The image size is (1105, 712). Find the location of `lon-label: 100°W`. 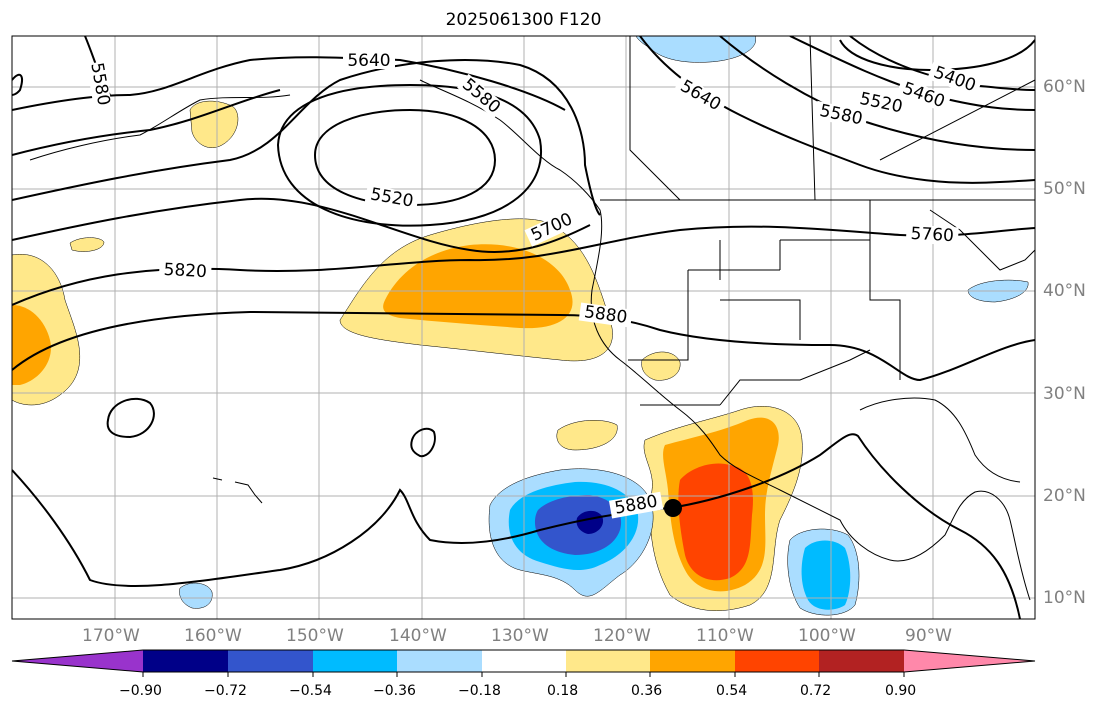

lon-label: 100°W is located at coordinates (827, 636).